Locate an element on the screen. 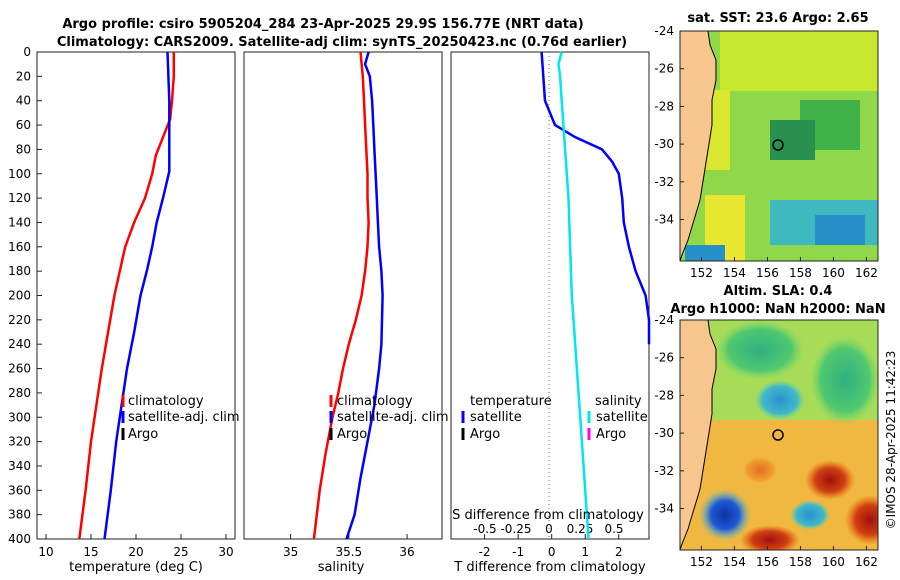 This screenshot has width=900, height=580. y-tick-label: 260 is located at coordinates (19, 369).